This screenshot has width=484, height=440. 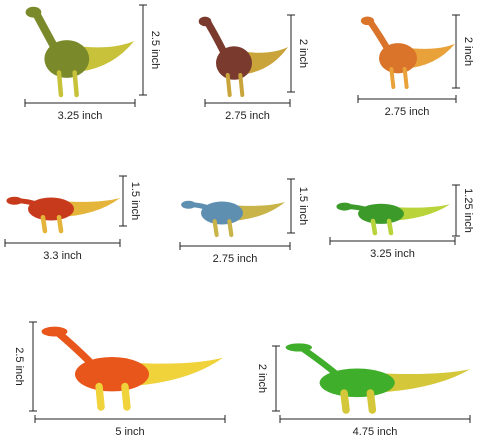 What do you see at coordinates (375, 432) in the screenshot?
I see `width-label: 4.75 inch` at bounding box center [375, 432].